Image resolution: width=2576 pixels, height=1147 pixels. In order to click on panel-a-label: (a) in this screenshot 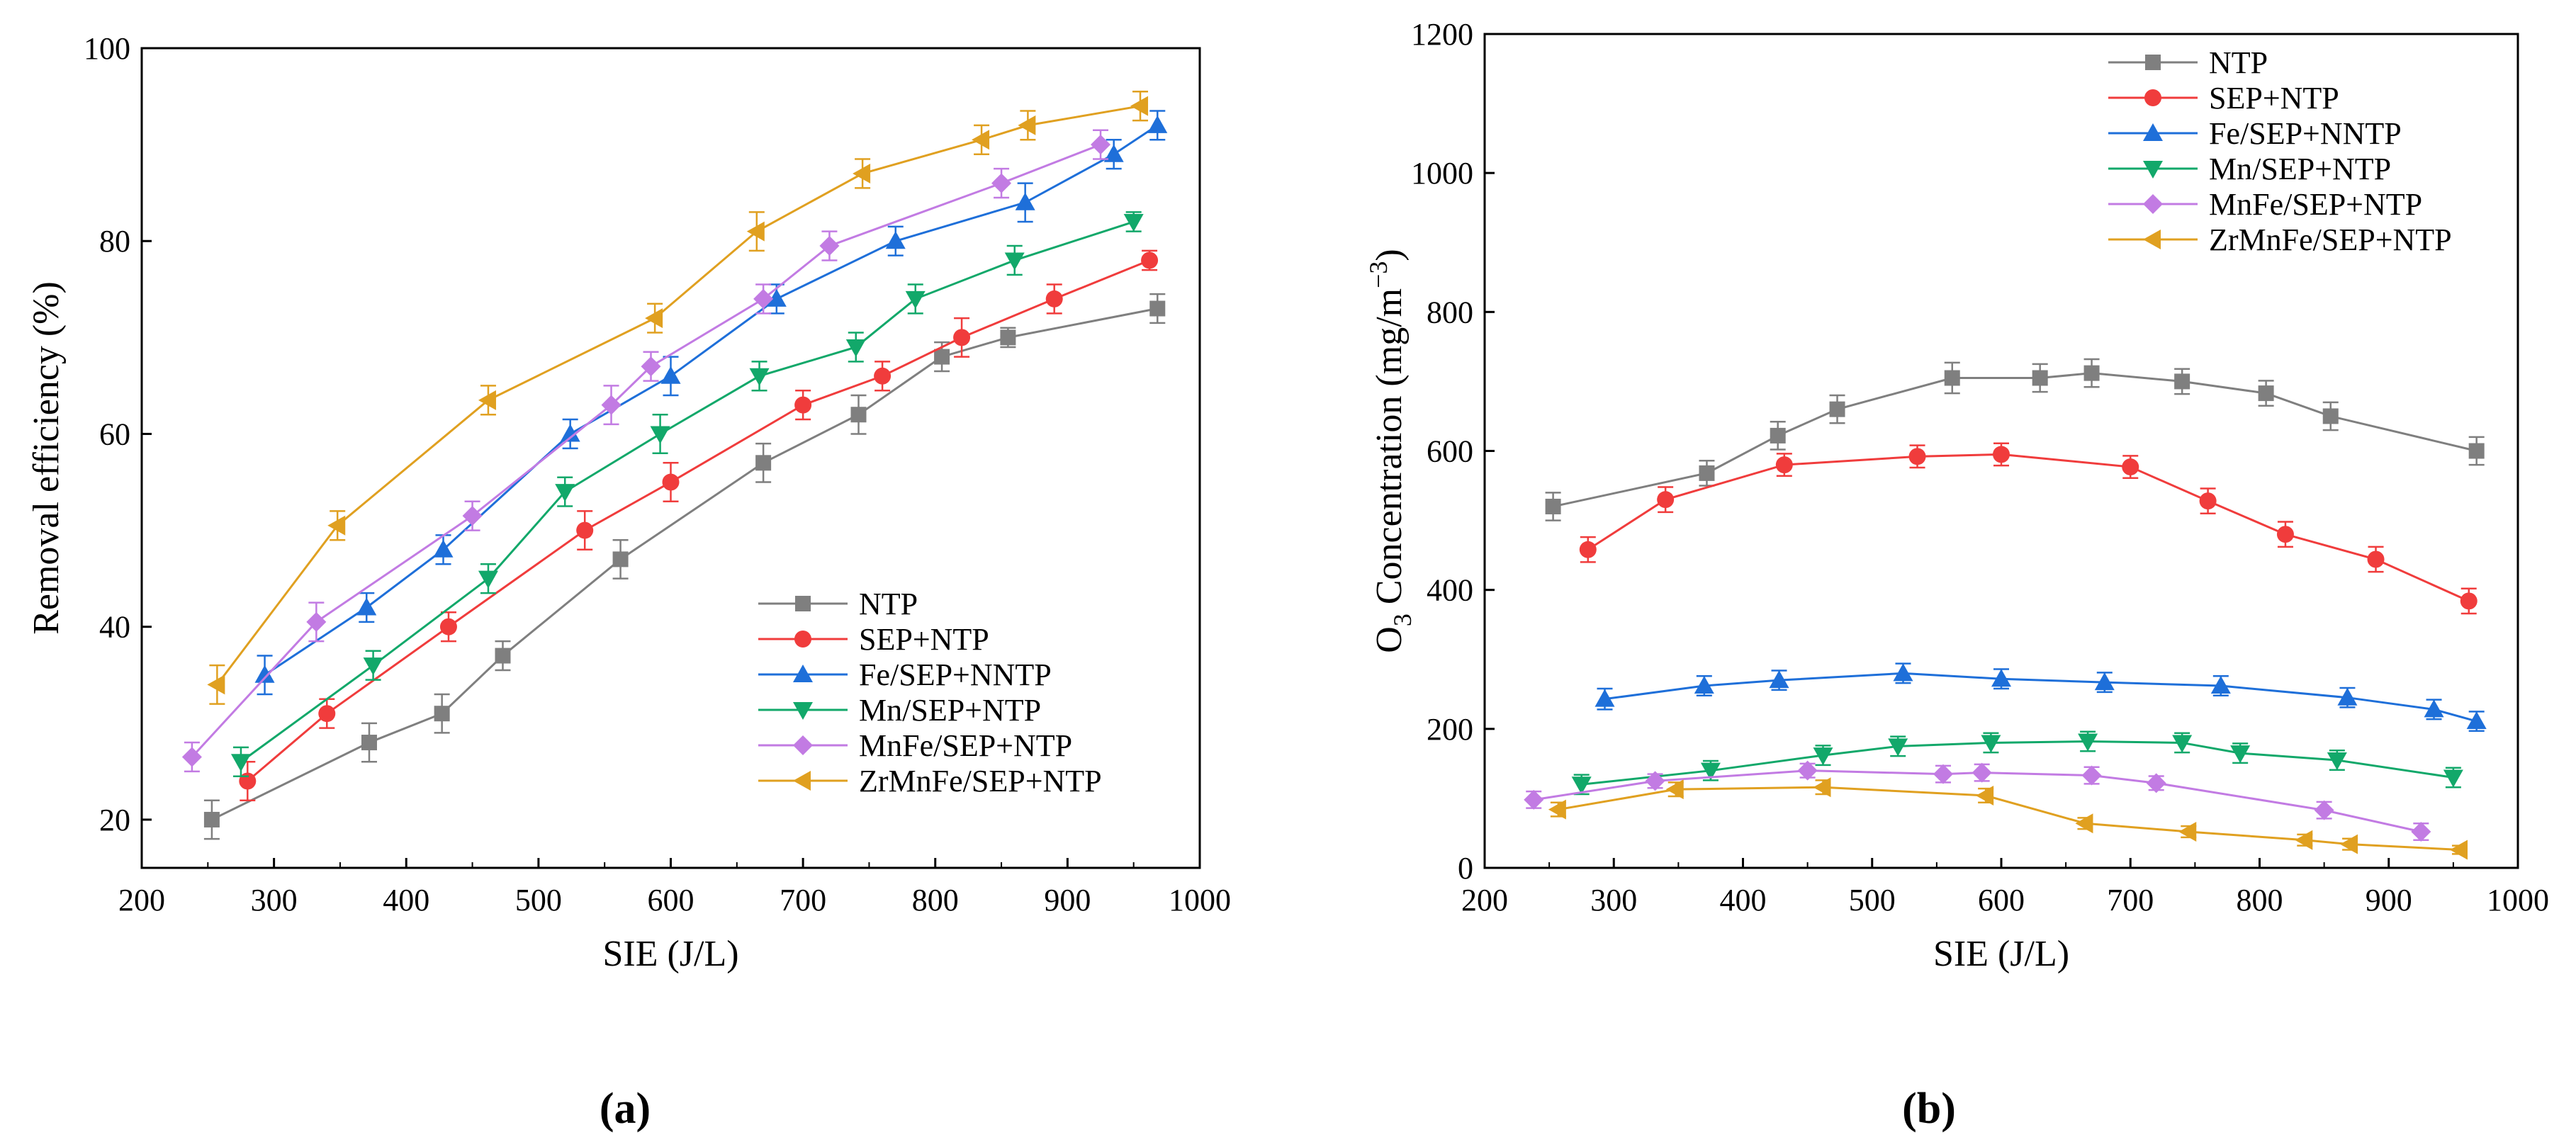, I will do `click(625, 1109)`.